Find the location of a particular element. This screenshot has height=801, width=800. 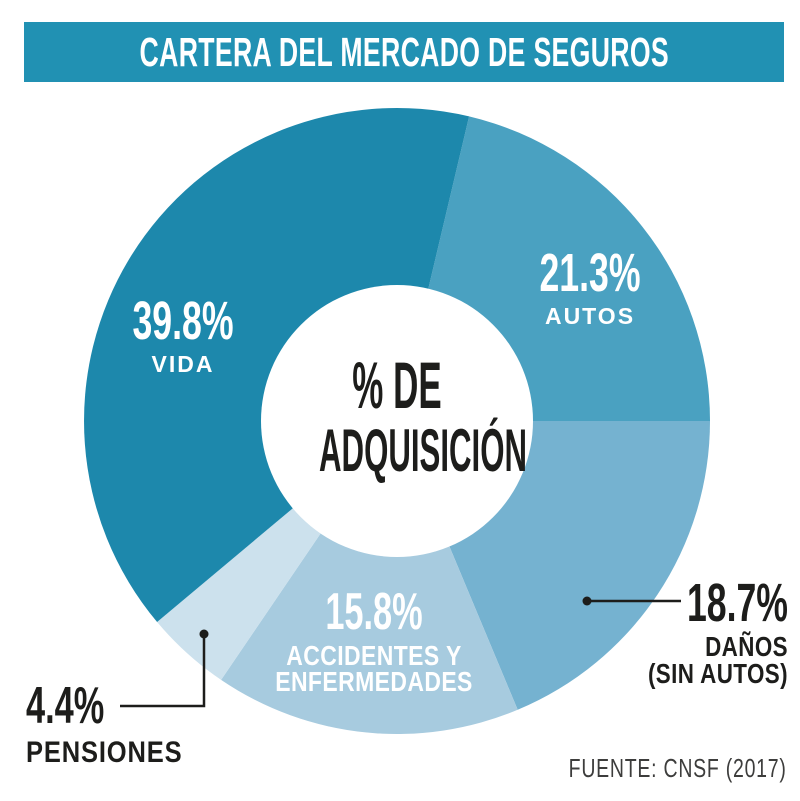

label-pensiones: 4.4% PENSIONES is located at coordinates (136, 724).